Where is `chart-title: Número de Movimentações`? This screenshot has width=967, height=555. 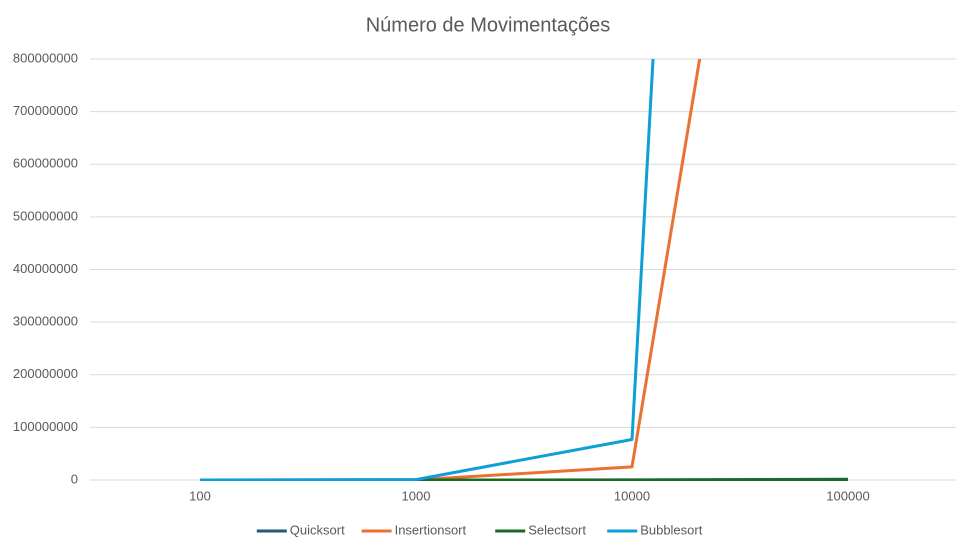 chart-title: Número de Movimentações is located at coordinates (488, 25).